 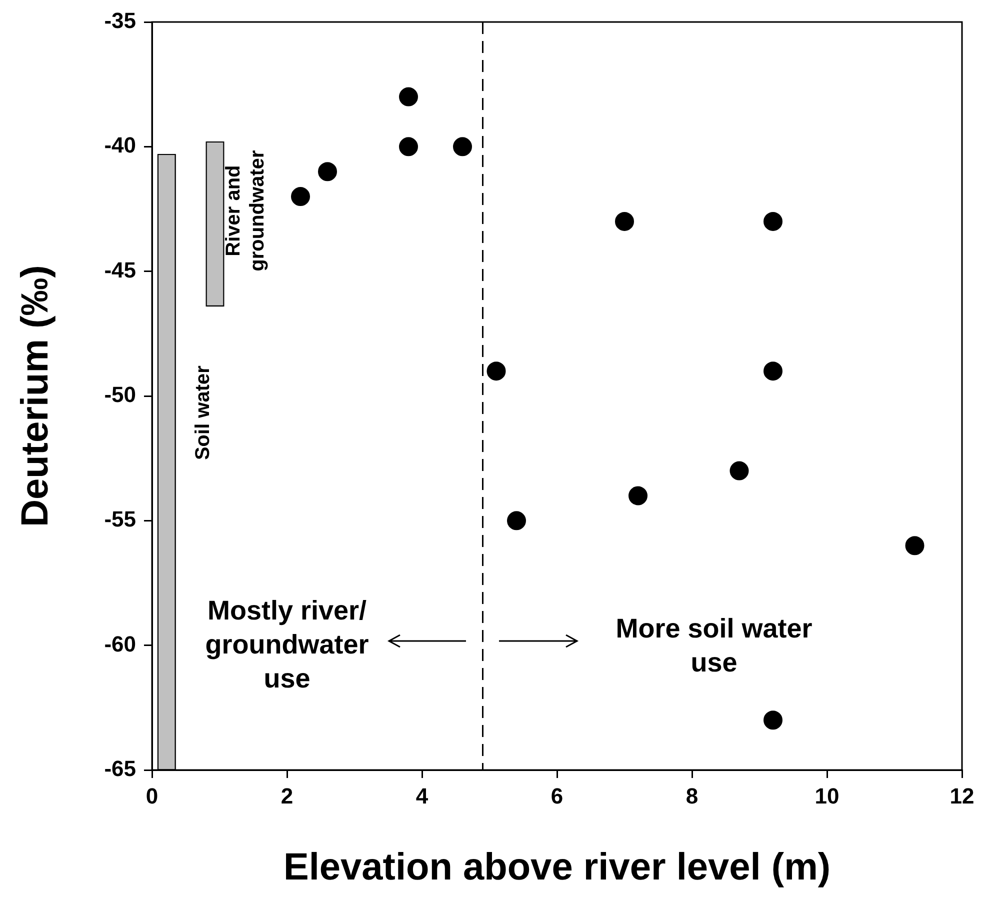 What do you see at coordinates (120, 519) in the screenshot?
I see `y-tick-label: -55` at bounding box center [120, 519].